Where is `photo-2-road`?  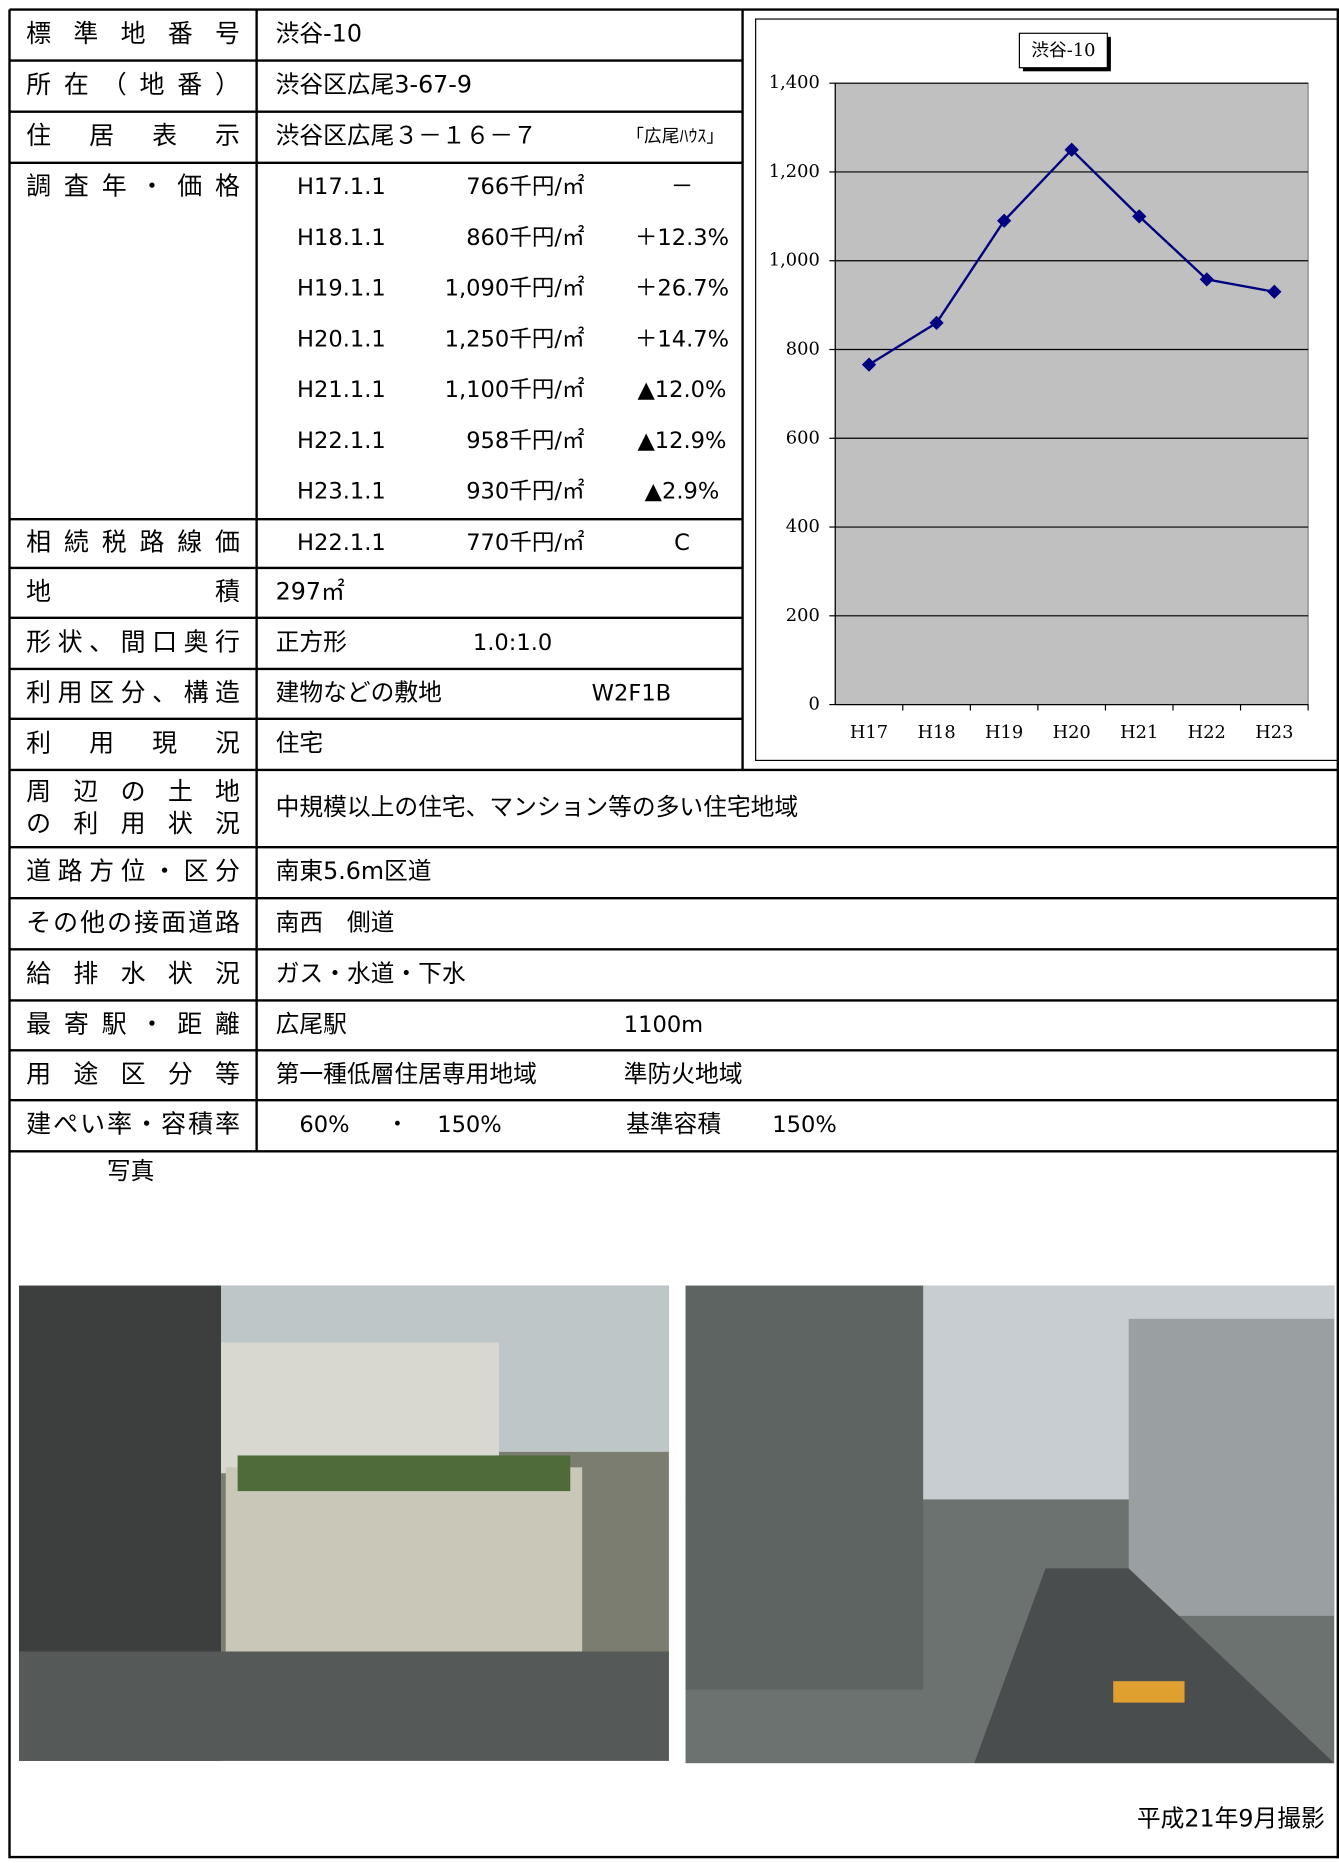 photo-2-road is located at coordinates (1154, 1666).